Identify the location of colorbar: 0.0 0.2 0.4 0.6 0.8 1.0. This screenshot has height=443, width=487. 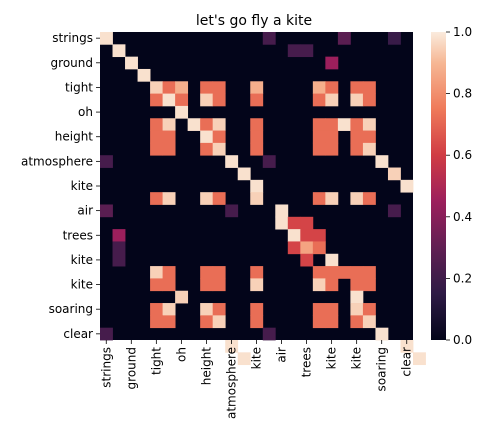
(451, 186).